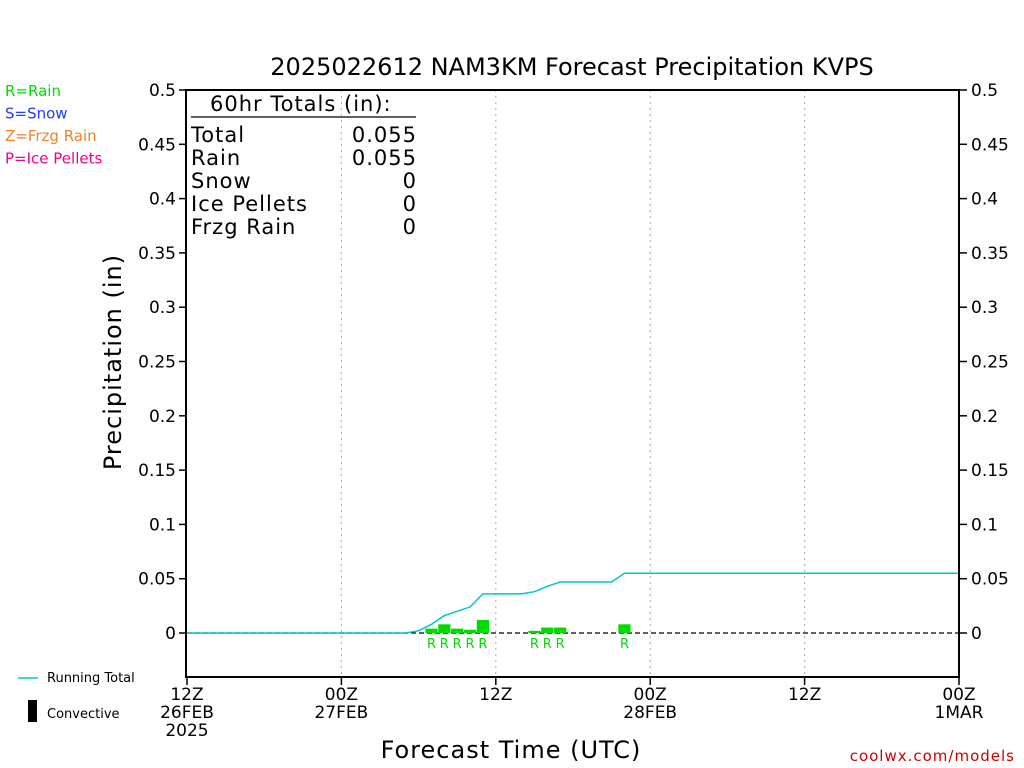  Describe the element at coordinates (187, 713) in the screenshot. I see `x-tick-label: 26FEB` at that location.